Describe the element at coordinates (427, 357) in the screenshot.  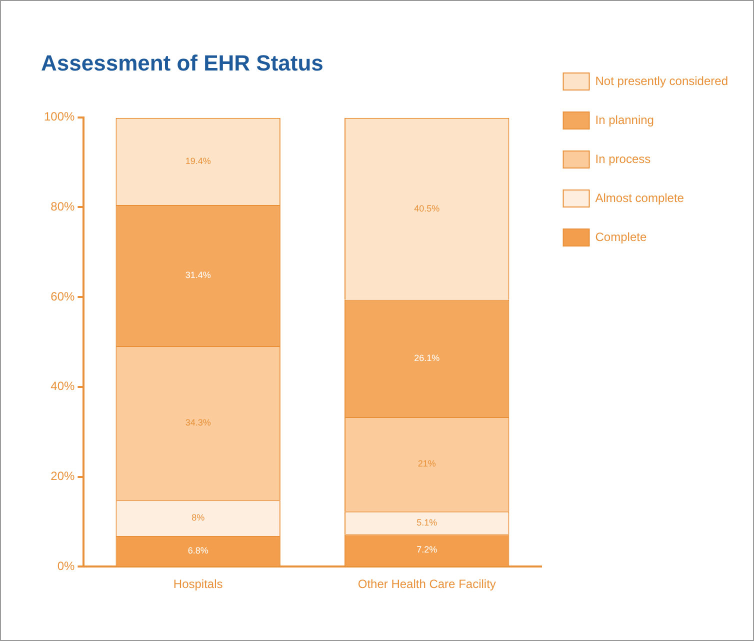
I see `data-label: 26.1%` at that location.